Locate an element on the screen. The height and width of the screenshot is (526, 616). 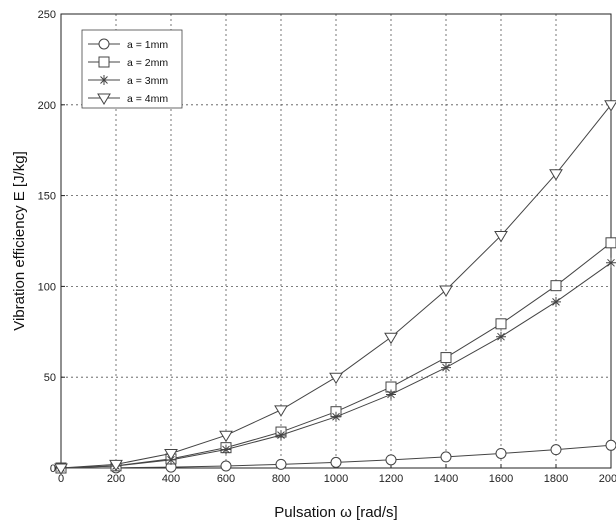
legend-entry: a = 2mm is located at coordinates (128, 62).